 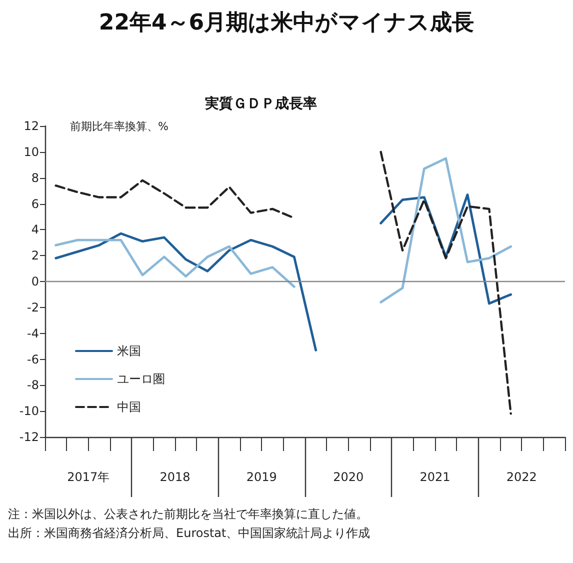 I want to click on y-tick-label: -12, so click(x=29, y=437).